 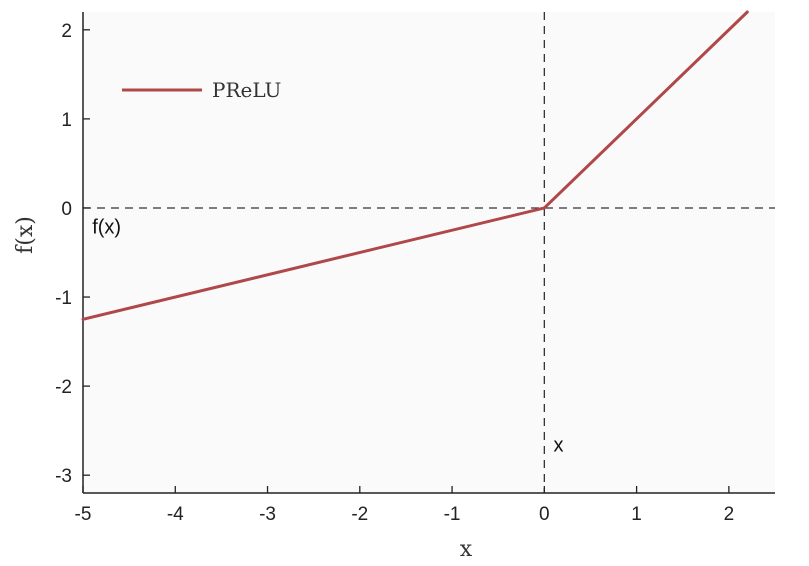 What do you see at coordinates (201, 90) in the screenshot?
I see `legend: PReLU` at bounding box center [201, 90].